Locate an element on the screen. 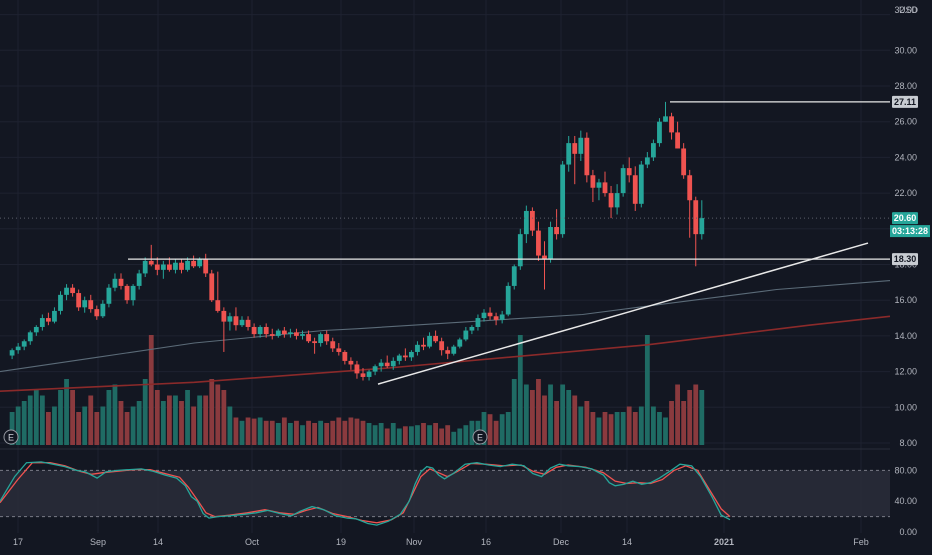 The height and width of the screenshot is (555, 932). resistance-price-tag: 27.11 is located at coordinates (905, 101).